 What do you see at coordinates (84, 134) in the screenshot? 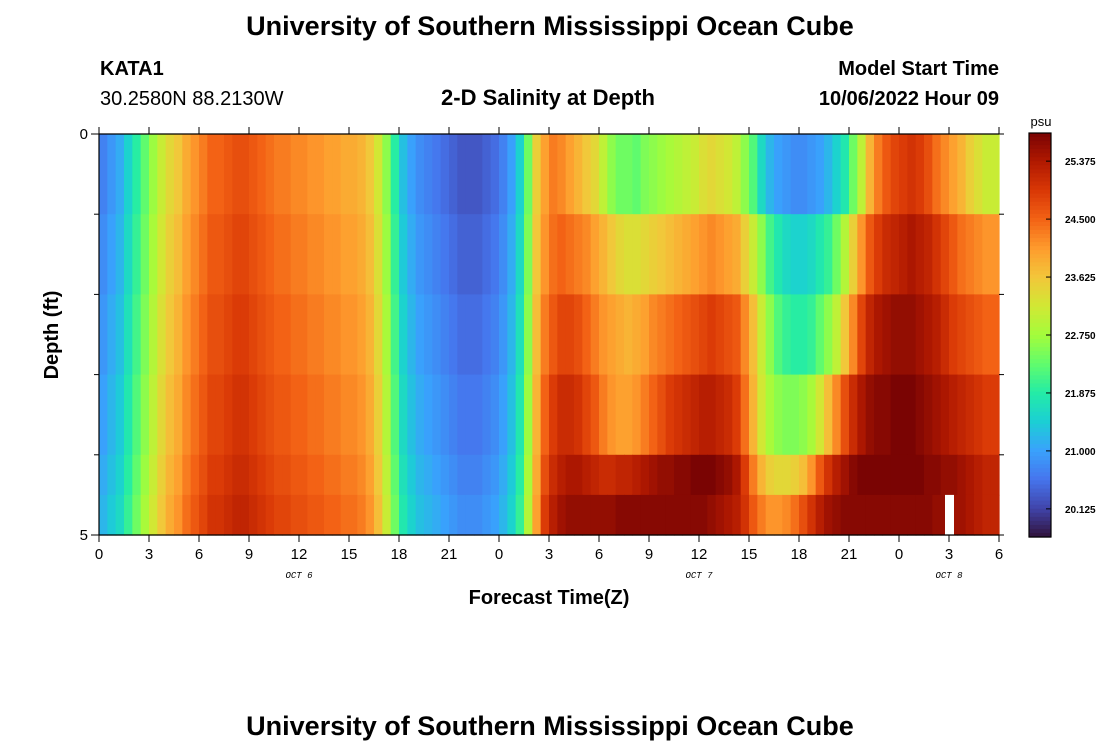
I see `y-tick-label: 0` at bounding box center [84, 134].